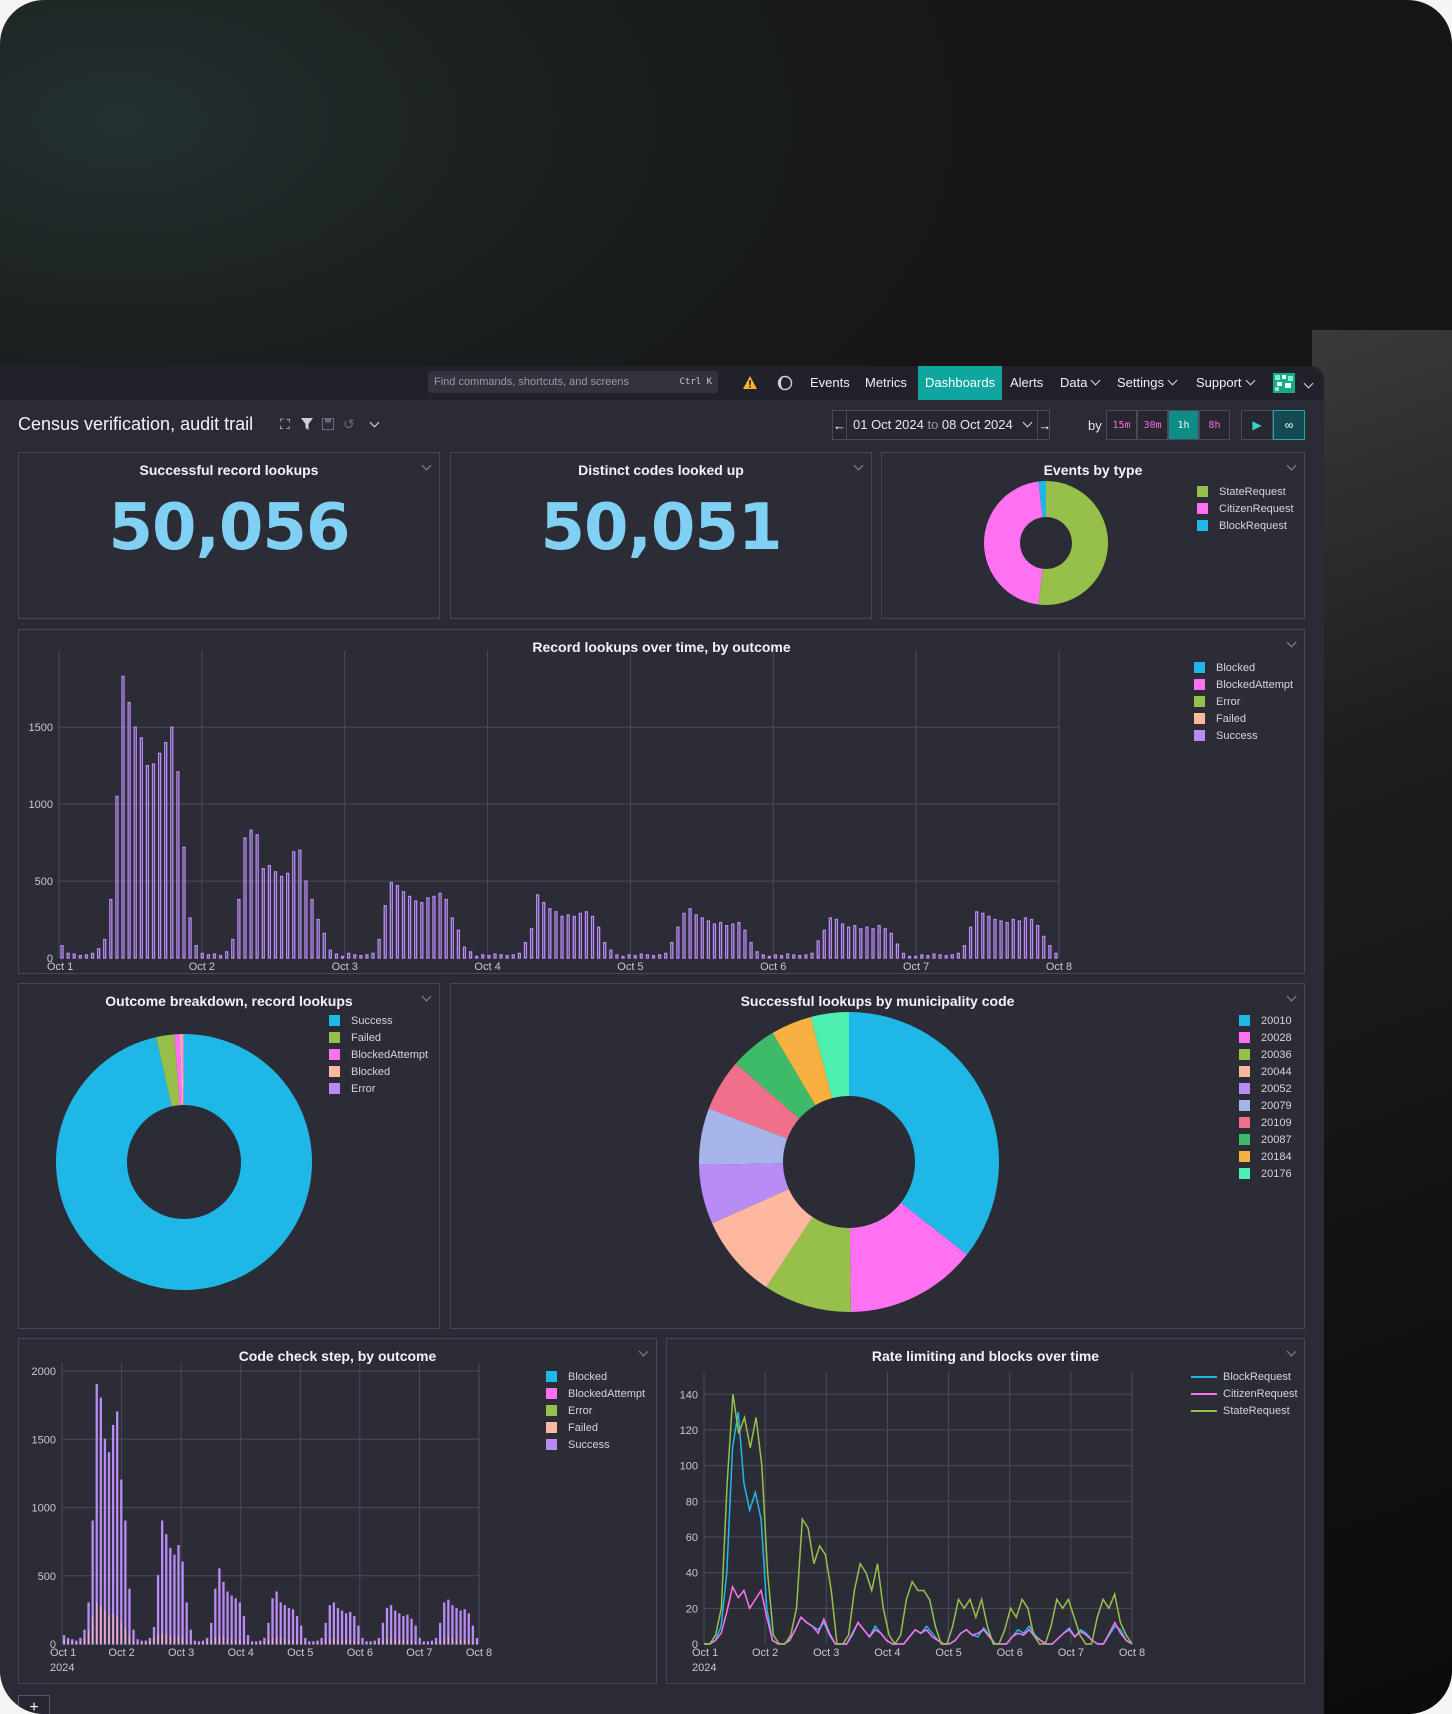  Describe the element at coordinates (1265, 1122) in the screenshot. I see `legend-item: 20109` at that location.